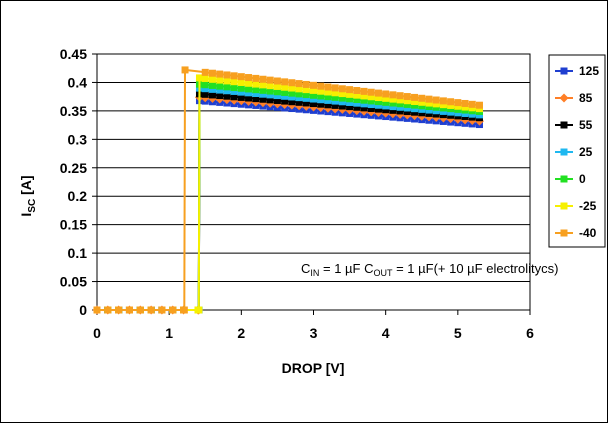 The width and height of the screenshot is (608, 423). I want to click on y-tick-label: 0.45, so click(73, 54).